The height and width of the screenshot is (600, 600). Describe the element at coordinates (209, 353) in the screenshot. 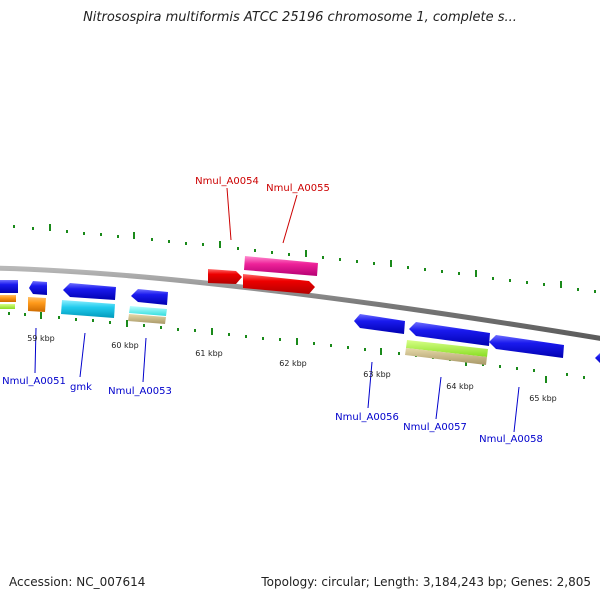

I see `scale-label: 61 kbp` at that location.